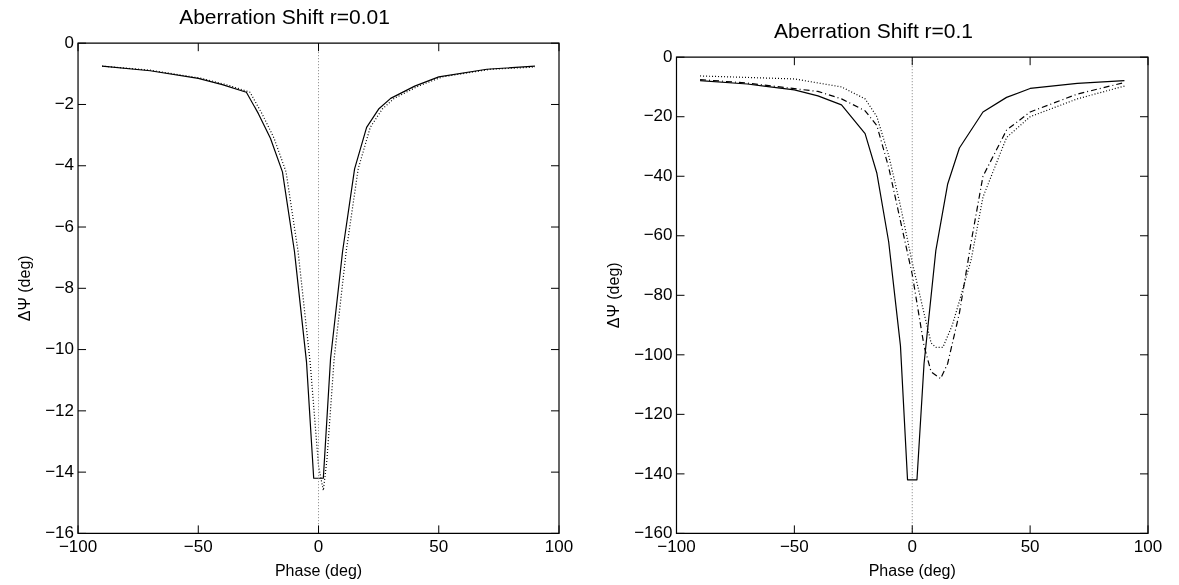 Image resolution: width=1179 pixels, height=585 pixels. I want to click on y-tick-label: −100, so click(653, 354).